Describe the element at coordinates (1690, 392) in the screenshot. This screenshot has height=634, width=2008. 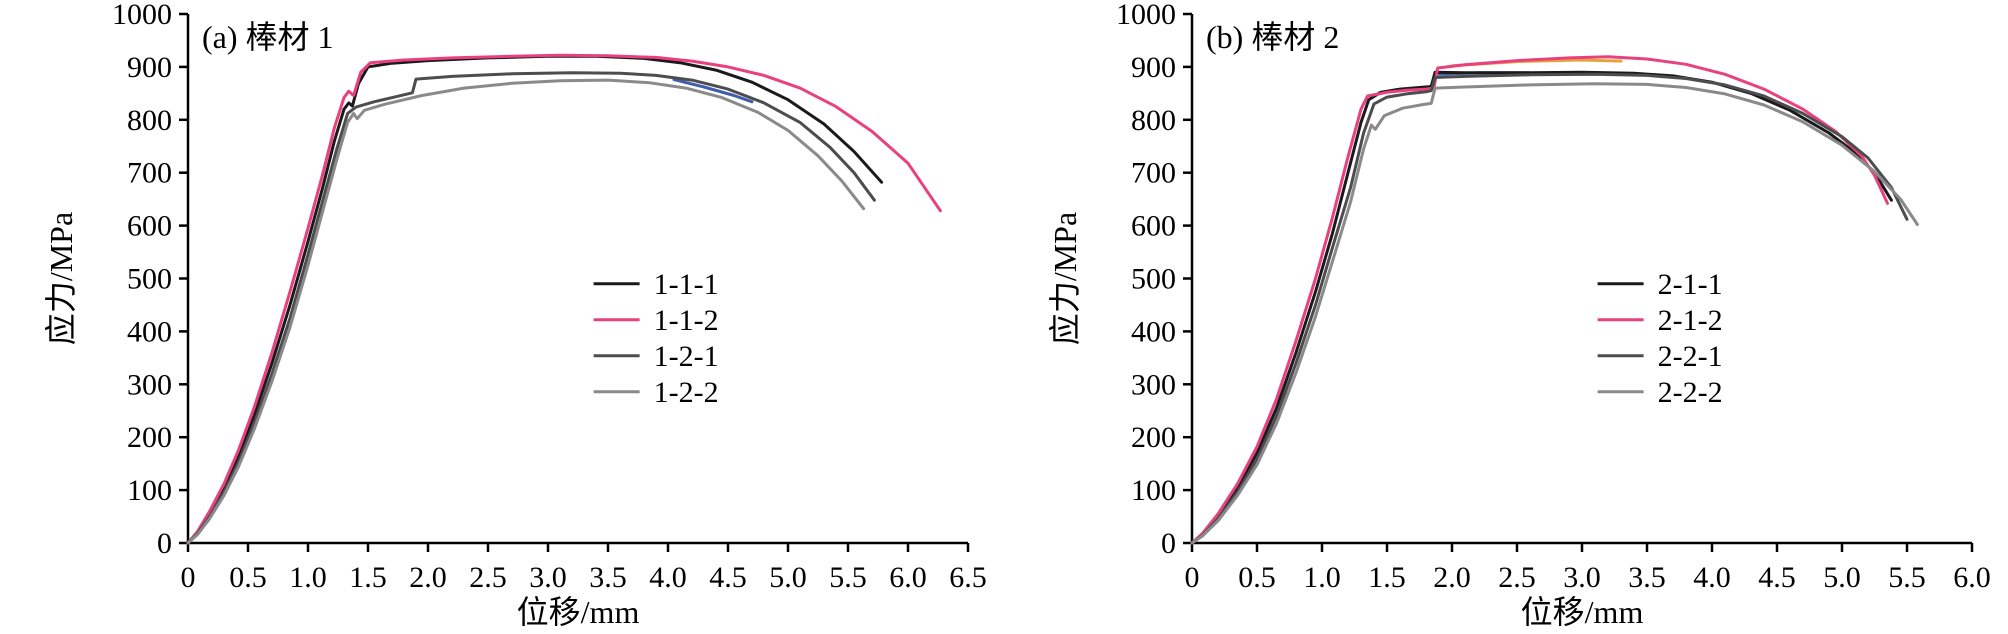
I see `legend-label-2-2-2: 2-2-2` at that location.